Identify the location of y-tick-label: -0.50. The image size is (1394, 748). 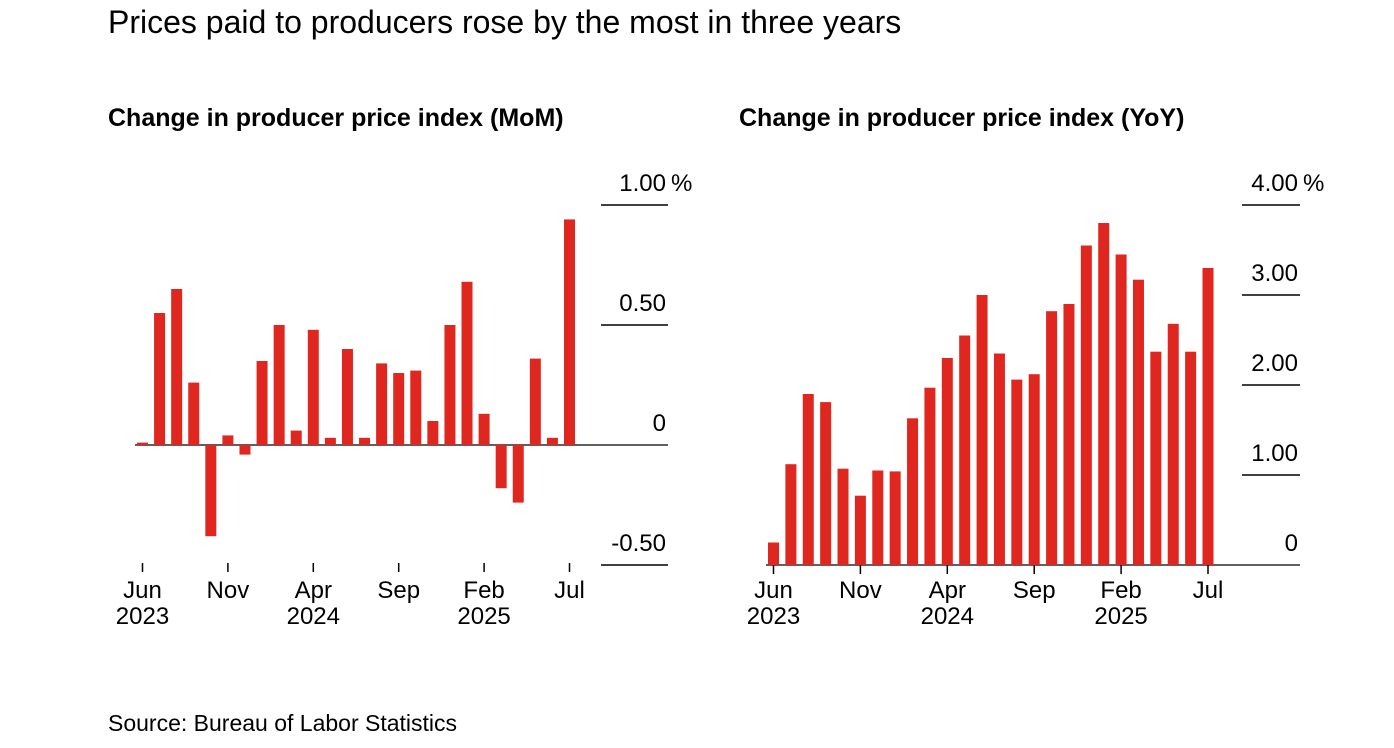
(638, 543).